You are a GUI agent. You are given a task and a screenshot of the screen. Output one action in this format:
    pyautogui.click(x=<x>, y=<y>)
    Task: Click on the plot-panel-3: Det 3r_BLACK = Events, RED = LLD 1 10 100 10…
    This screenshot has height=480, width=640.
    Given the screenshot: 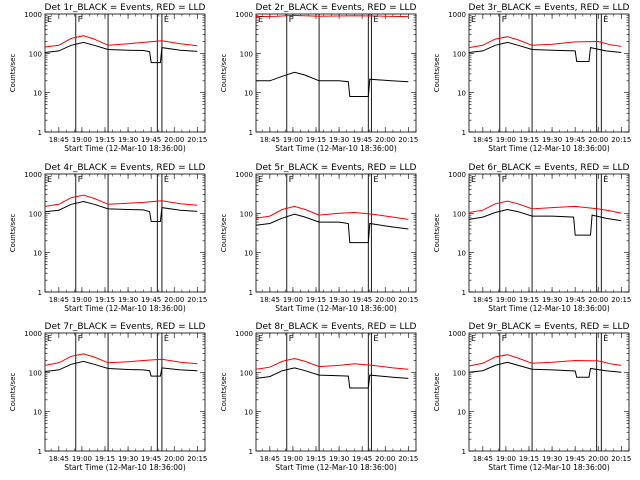 What is the action you would take?
    pyautogui.click(x=532, y=78)
    